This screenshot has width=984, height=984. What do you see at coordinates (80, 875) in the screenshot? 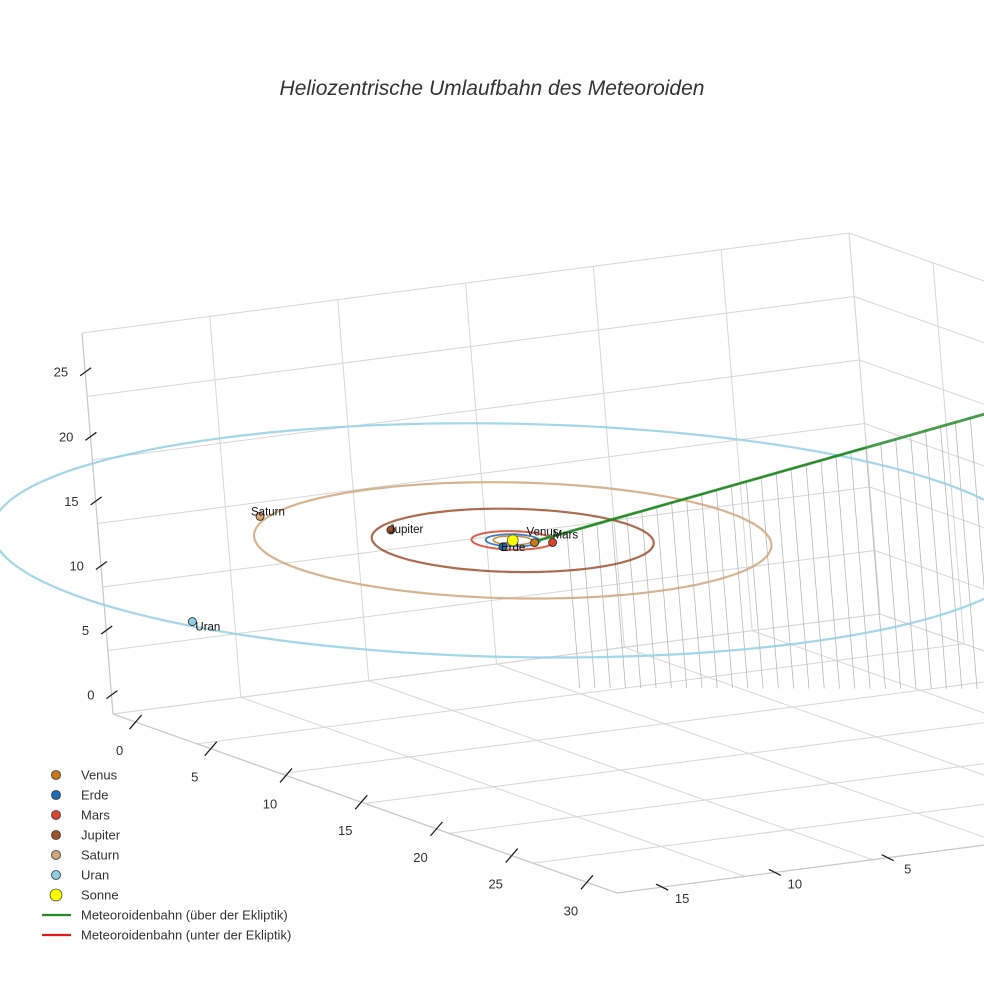
I see `legend-item: Uran` at bounding box center [80, 875].